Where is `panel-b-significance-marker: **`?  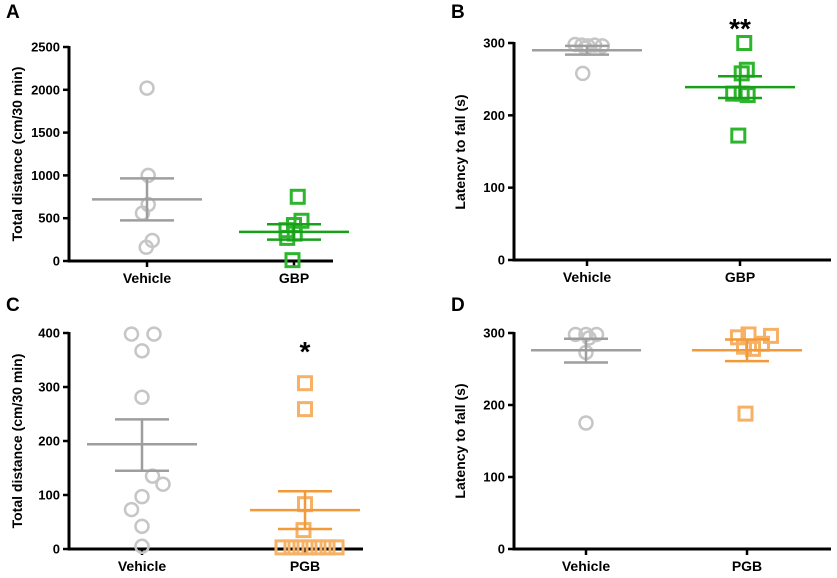 panel-b-significance-marker: ** is located at coordinates (740, 28).